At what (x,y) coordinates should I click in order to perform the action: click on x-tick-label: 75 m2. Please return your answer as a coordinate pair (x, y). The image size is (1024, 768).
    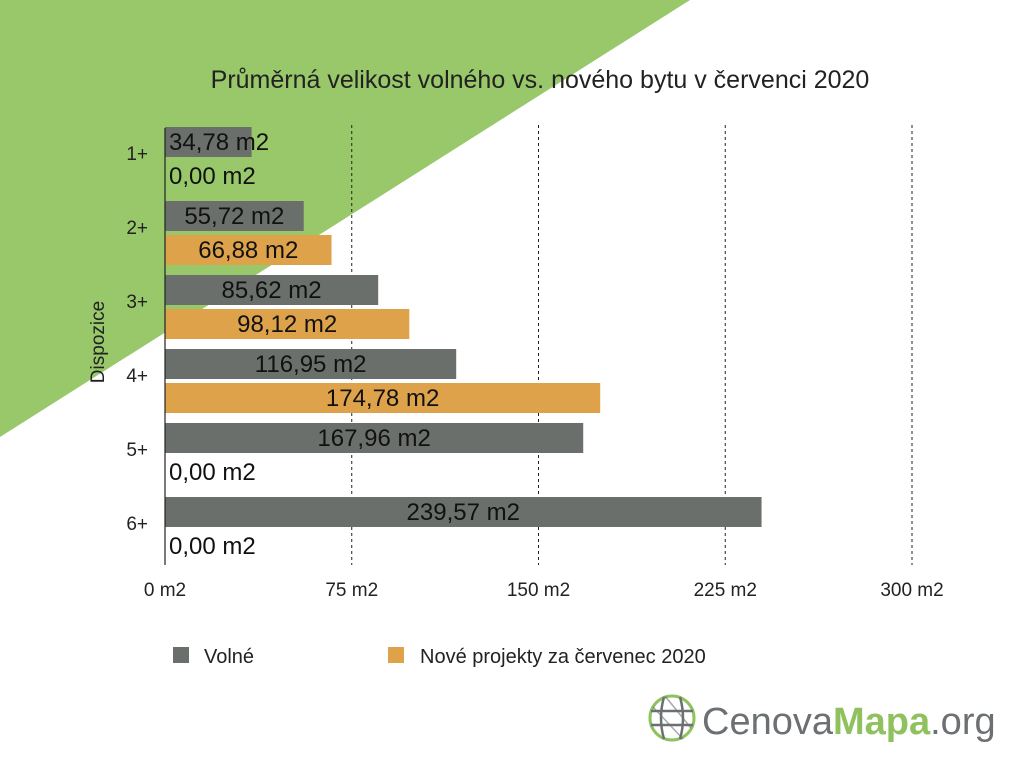
    Looking at the image, I should click on (351, 590).